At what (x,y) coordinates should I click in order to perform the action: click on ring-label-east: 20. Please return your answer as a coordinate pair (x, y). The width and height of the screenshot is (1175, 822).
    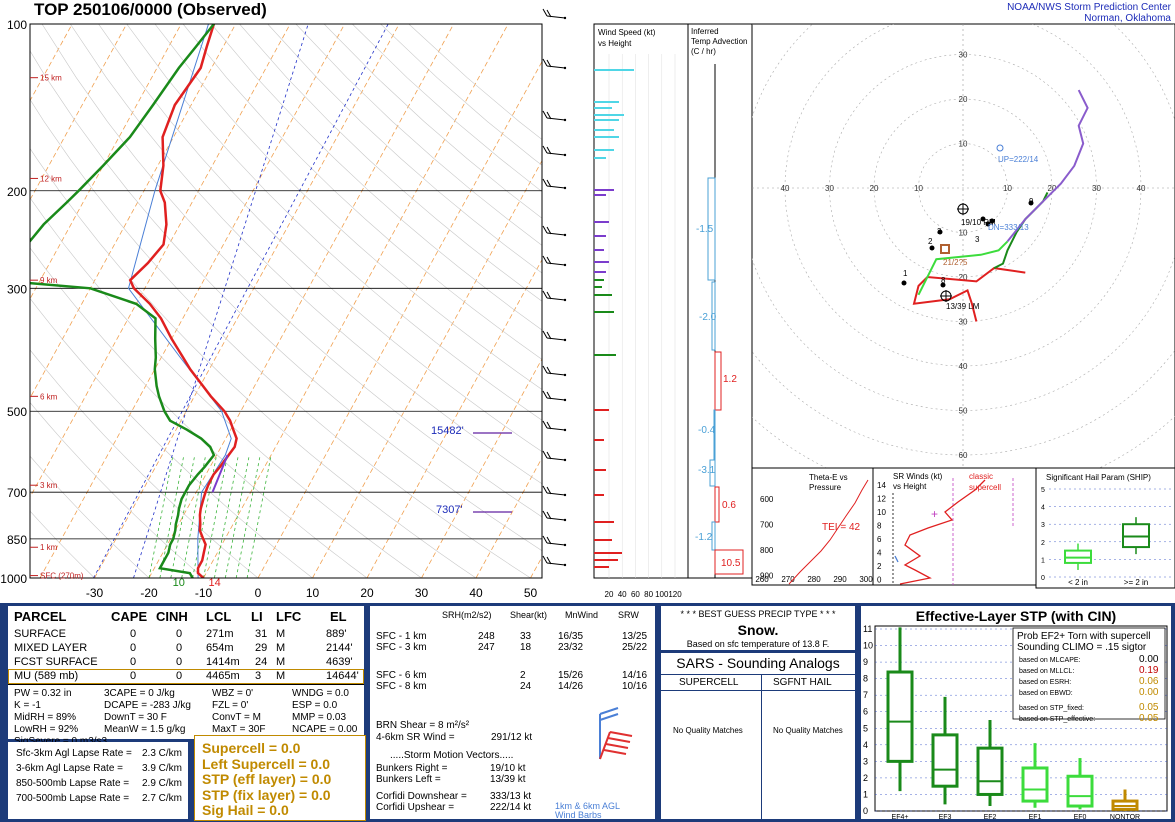
    Looking at the image, I should click on (1052, 188).